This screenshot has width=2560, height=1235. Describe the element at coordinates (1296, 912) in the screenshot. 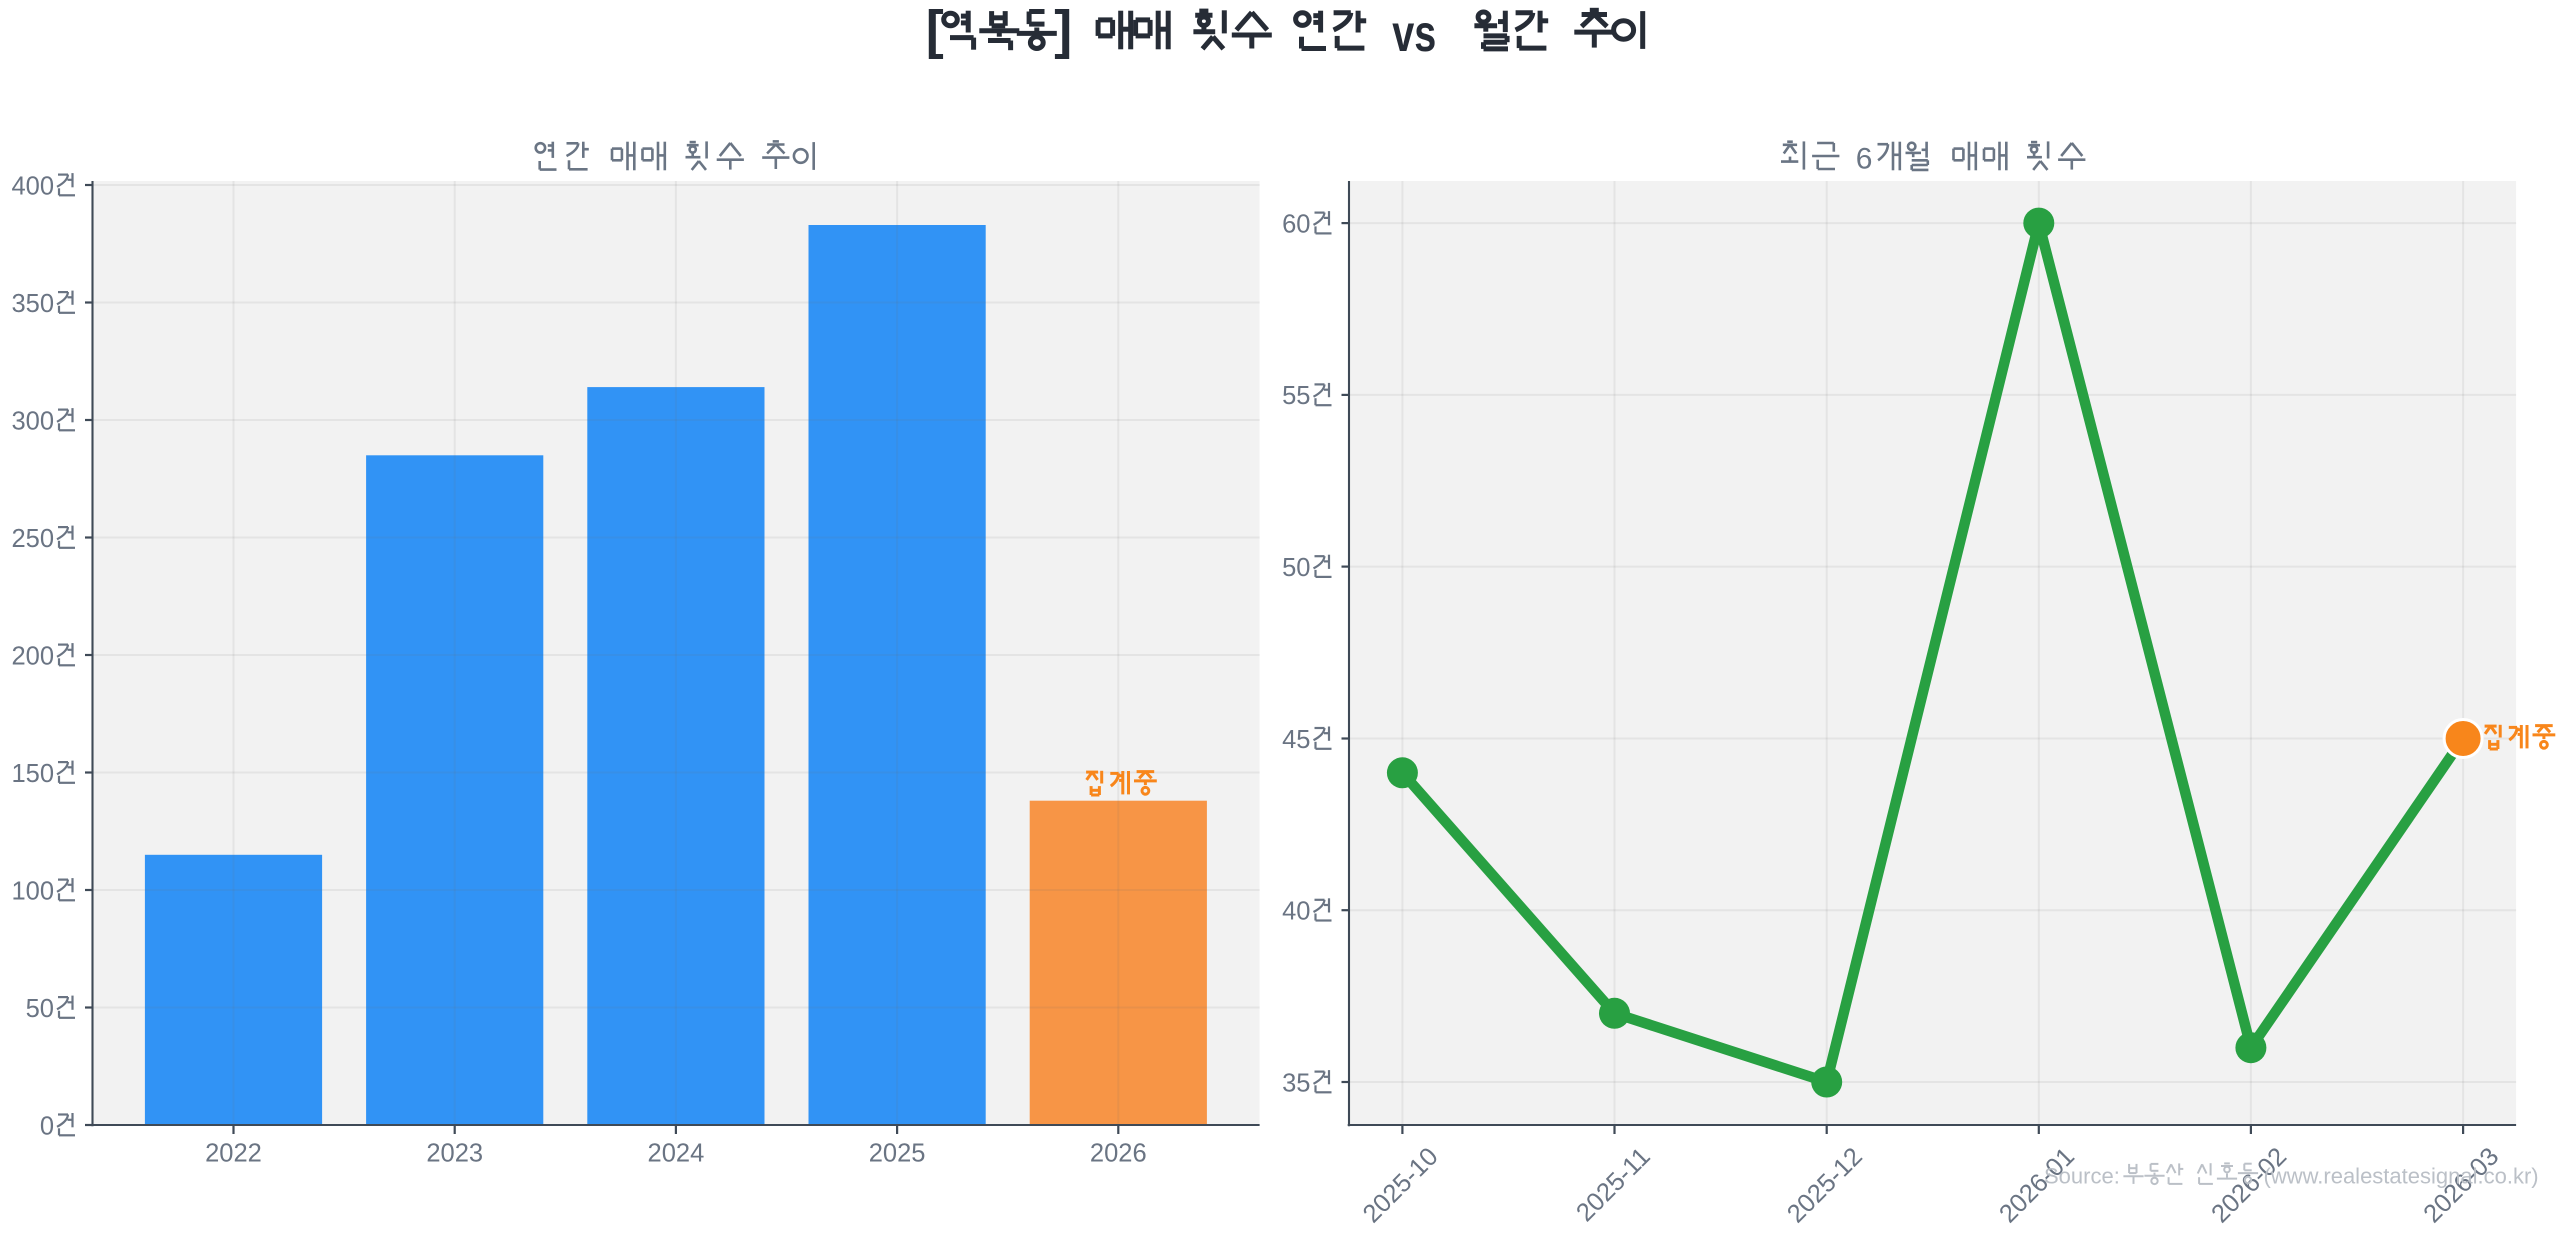

I see `svg-text: 40` at that location.